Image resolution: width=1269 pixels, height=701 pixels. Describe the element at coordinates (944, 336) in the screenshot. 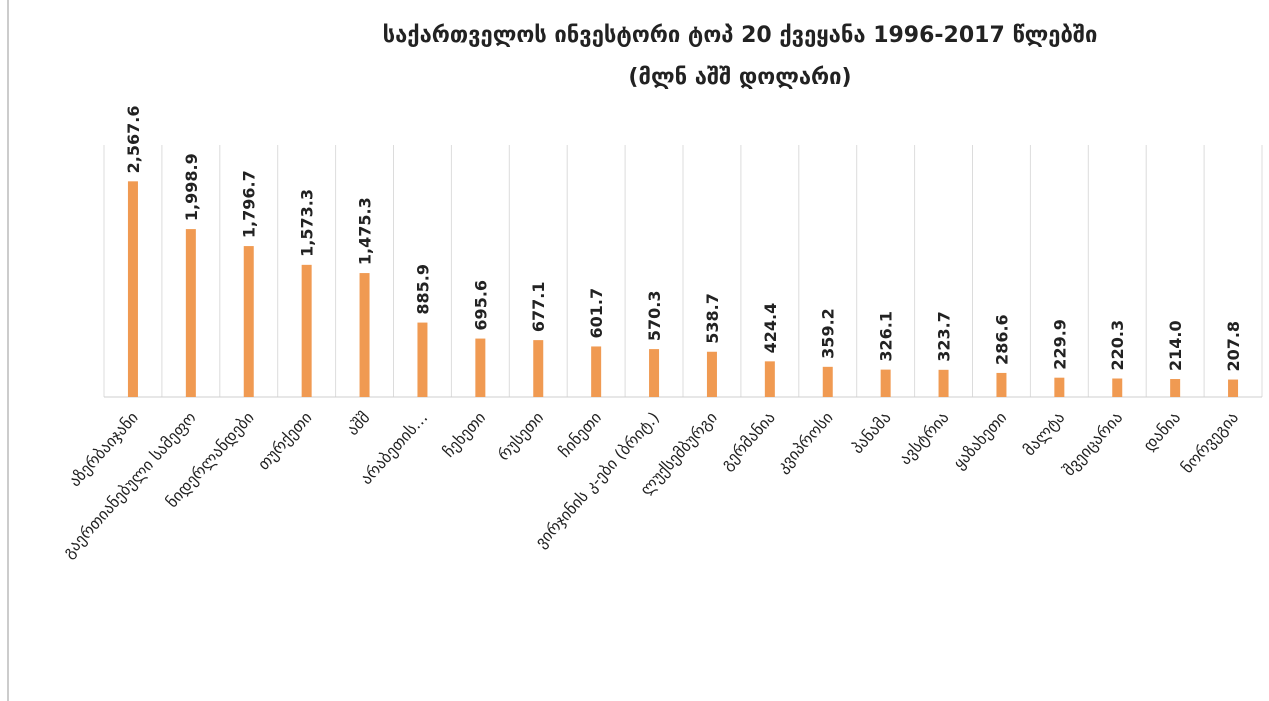

I see `value-label: 323.7` at that location.